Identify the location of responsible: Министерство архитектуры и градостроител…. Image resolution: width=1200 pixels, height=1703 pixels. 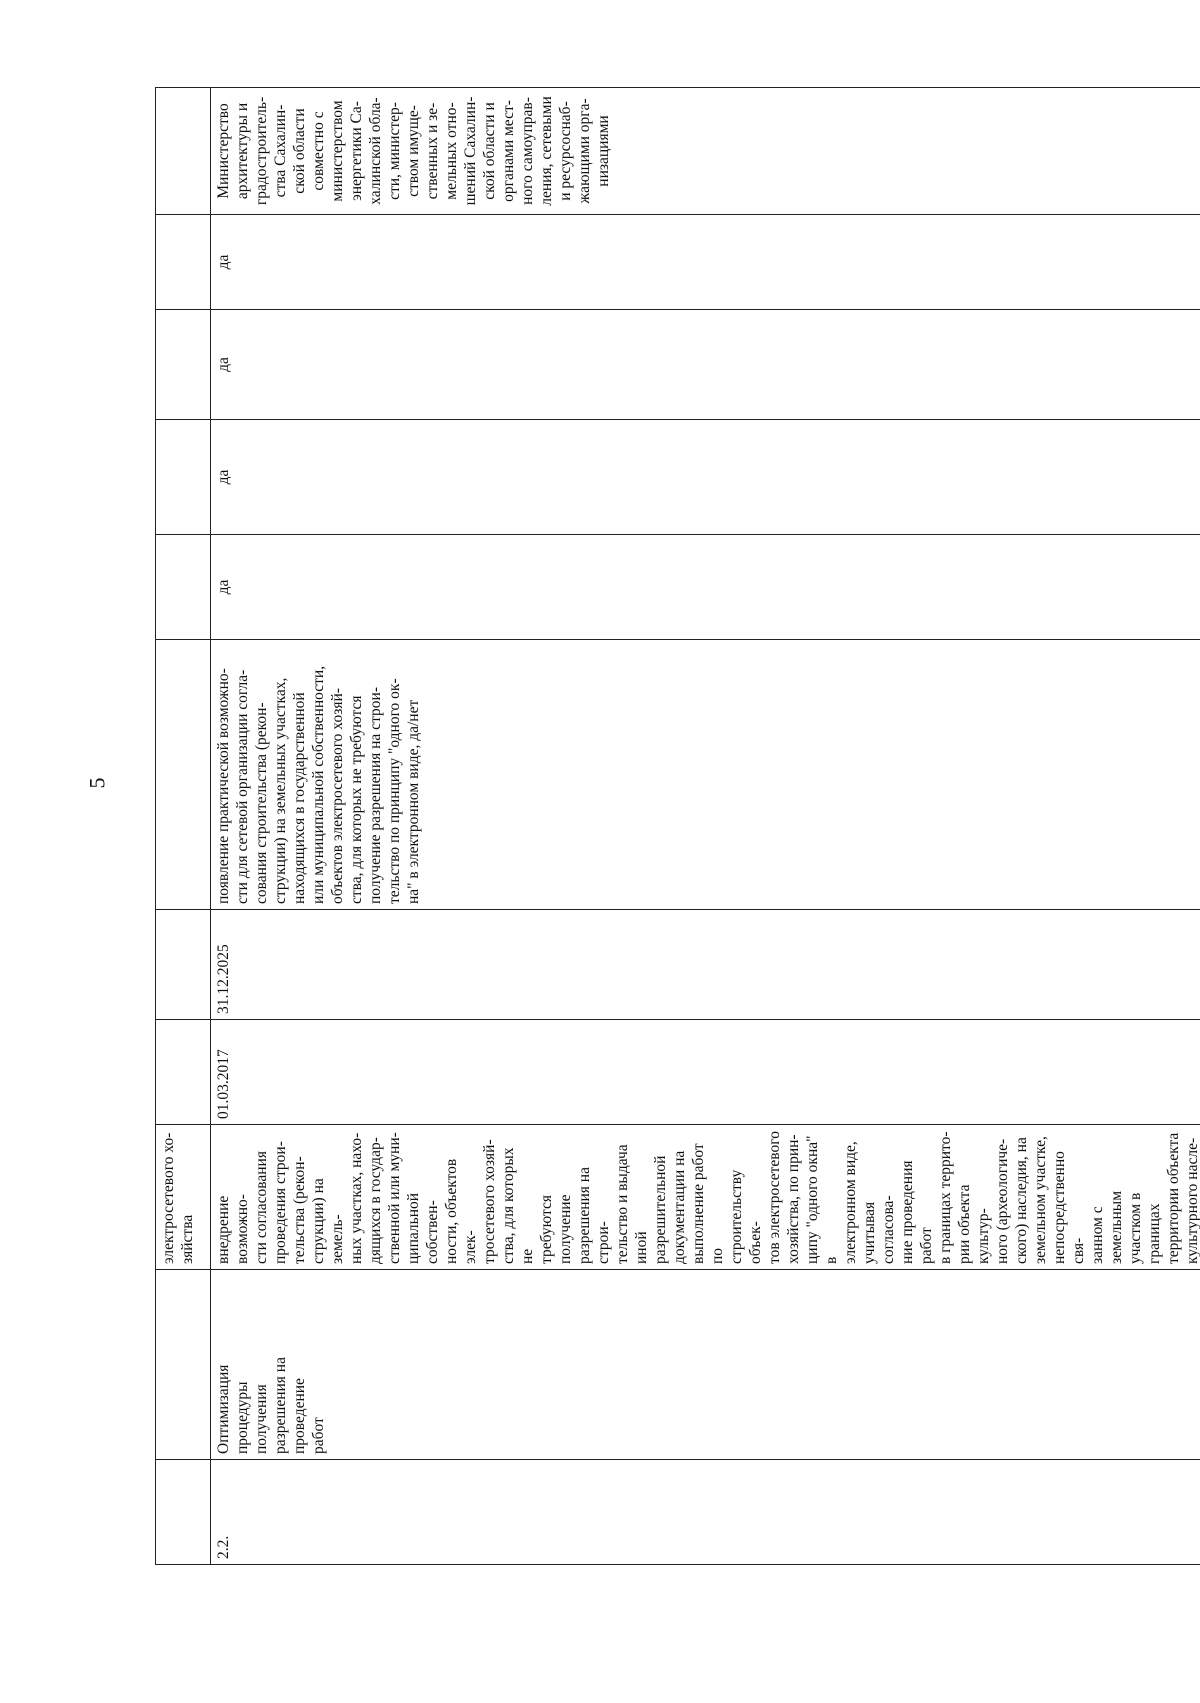
(705, 151).